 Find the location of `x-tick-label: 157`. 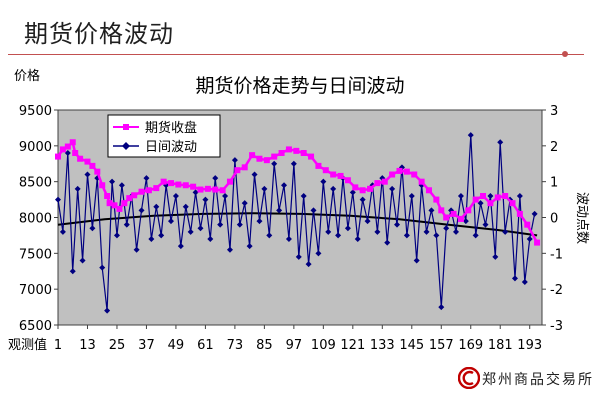

x-tick-label: 157 is located at coordinates (441, 345).